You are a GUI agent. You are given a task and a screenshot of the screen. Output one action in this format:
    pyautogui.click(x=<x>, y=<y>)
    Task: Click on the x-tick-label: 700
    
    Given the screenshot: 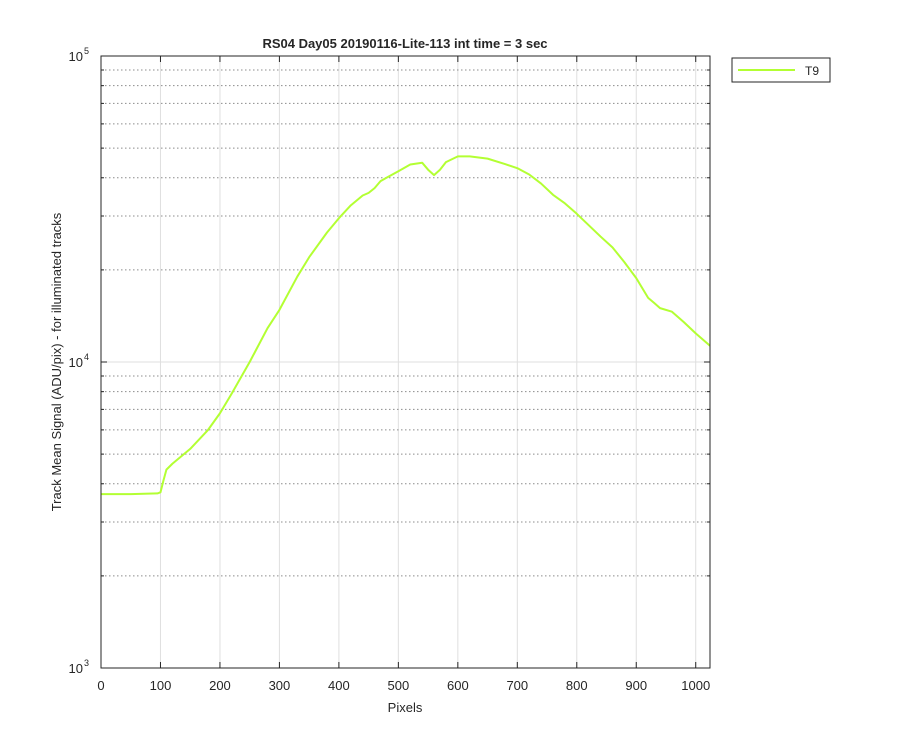 What is the action you would take?
    pyautogui.click(x=517, y=685)
    